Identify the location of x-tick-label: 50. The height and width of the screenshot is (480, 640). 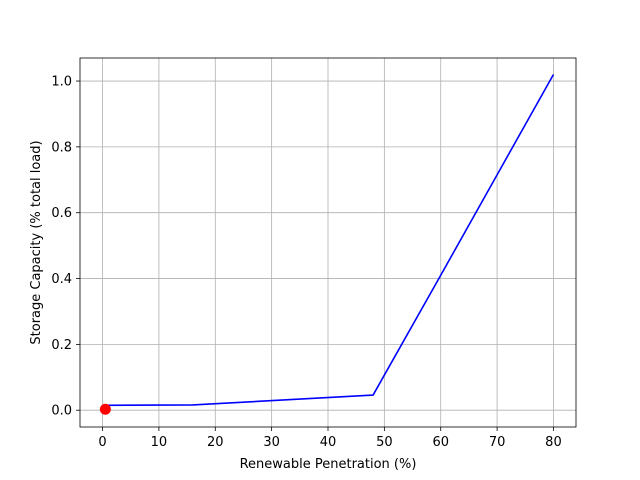
(384, 442).